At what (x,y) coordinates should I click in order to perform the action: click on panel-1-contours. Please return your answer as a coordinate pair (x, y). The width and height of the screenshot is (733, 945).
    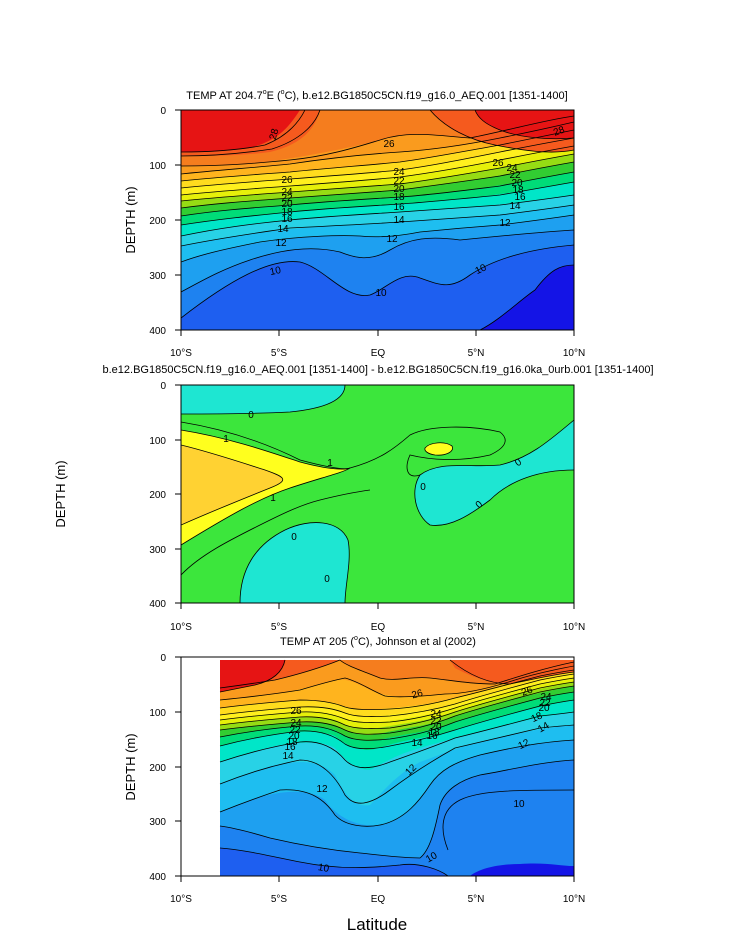
    Looking at the image, I should click on (377, 220).